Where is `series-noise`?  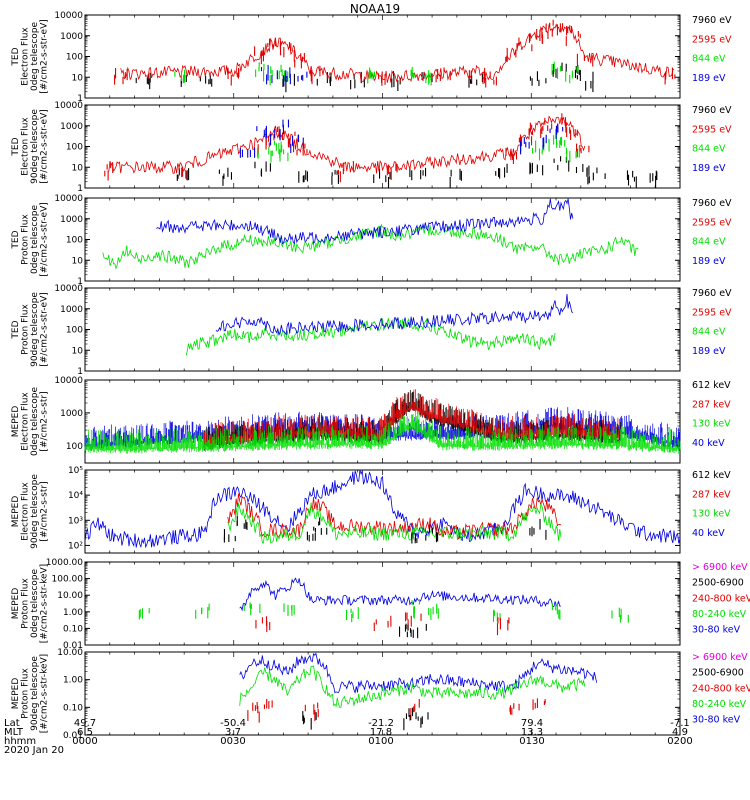
series-noise is located at coordinates (382, 432).